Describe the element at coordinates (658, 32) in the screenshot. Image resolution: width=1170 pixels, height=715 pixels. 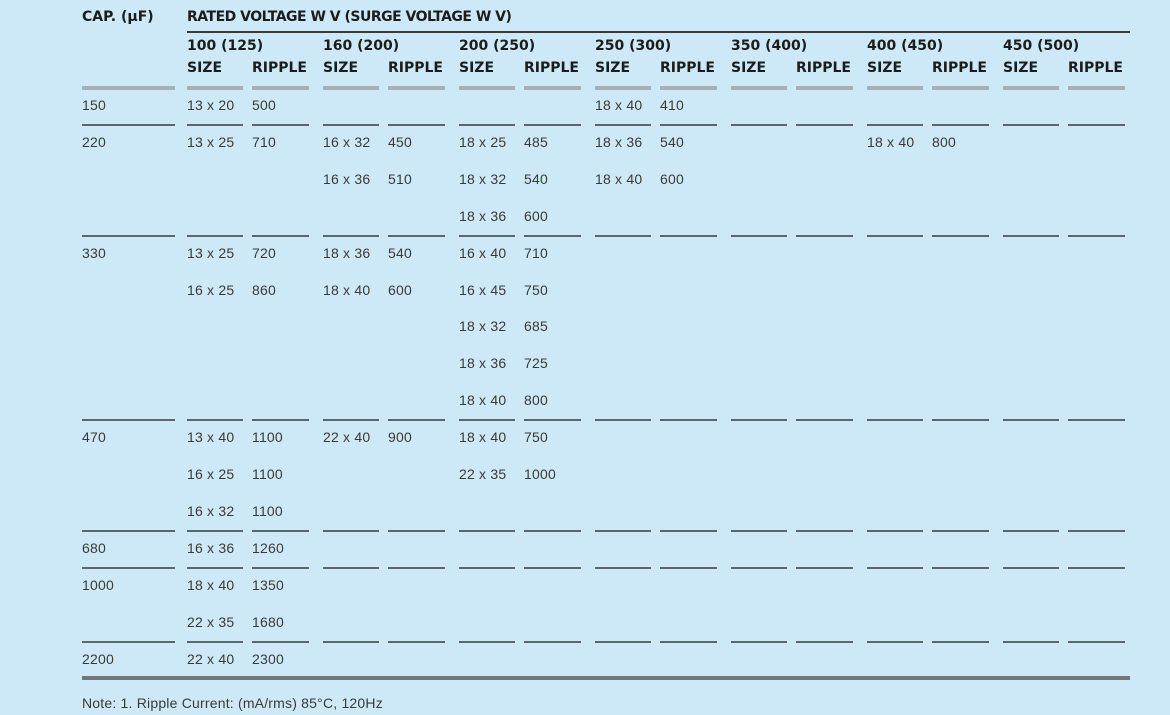
I see `header-divider` at that location.